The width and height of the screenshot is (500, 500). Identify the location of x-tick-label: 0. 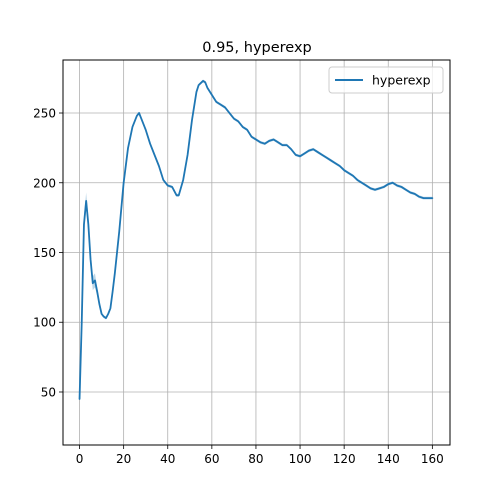
(80, 459).